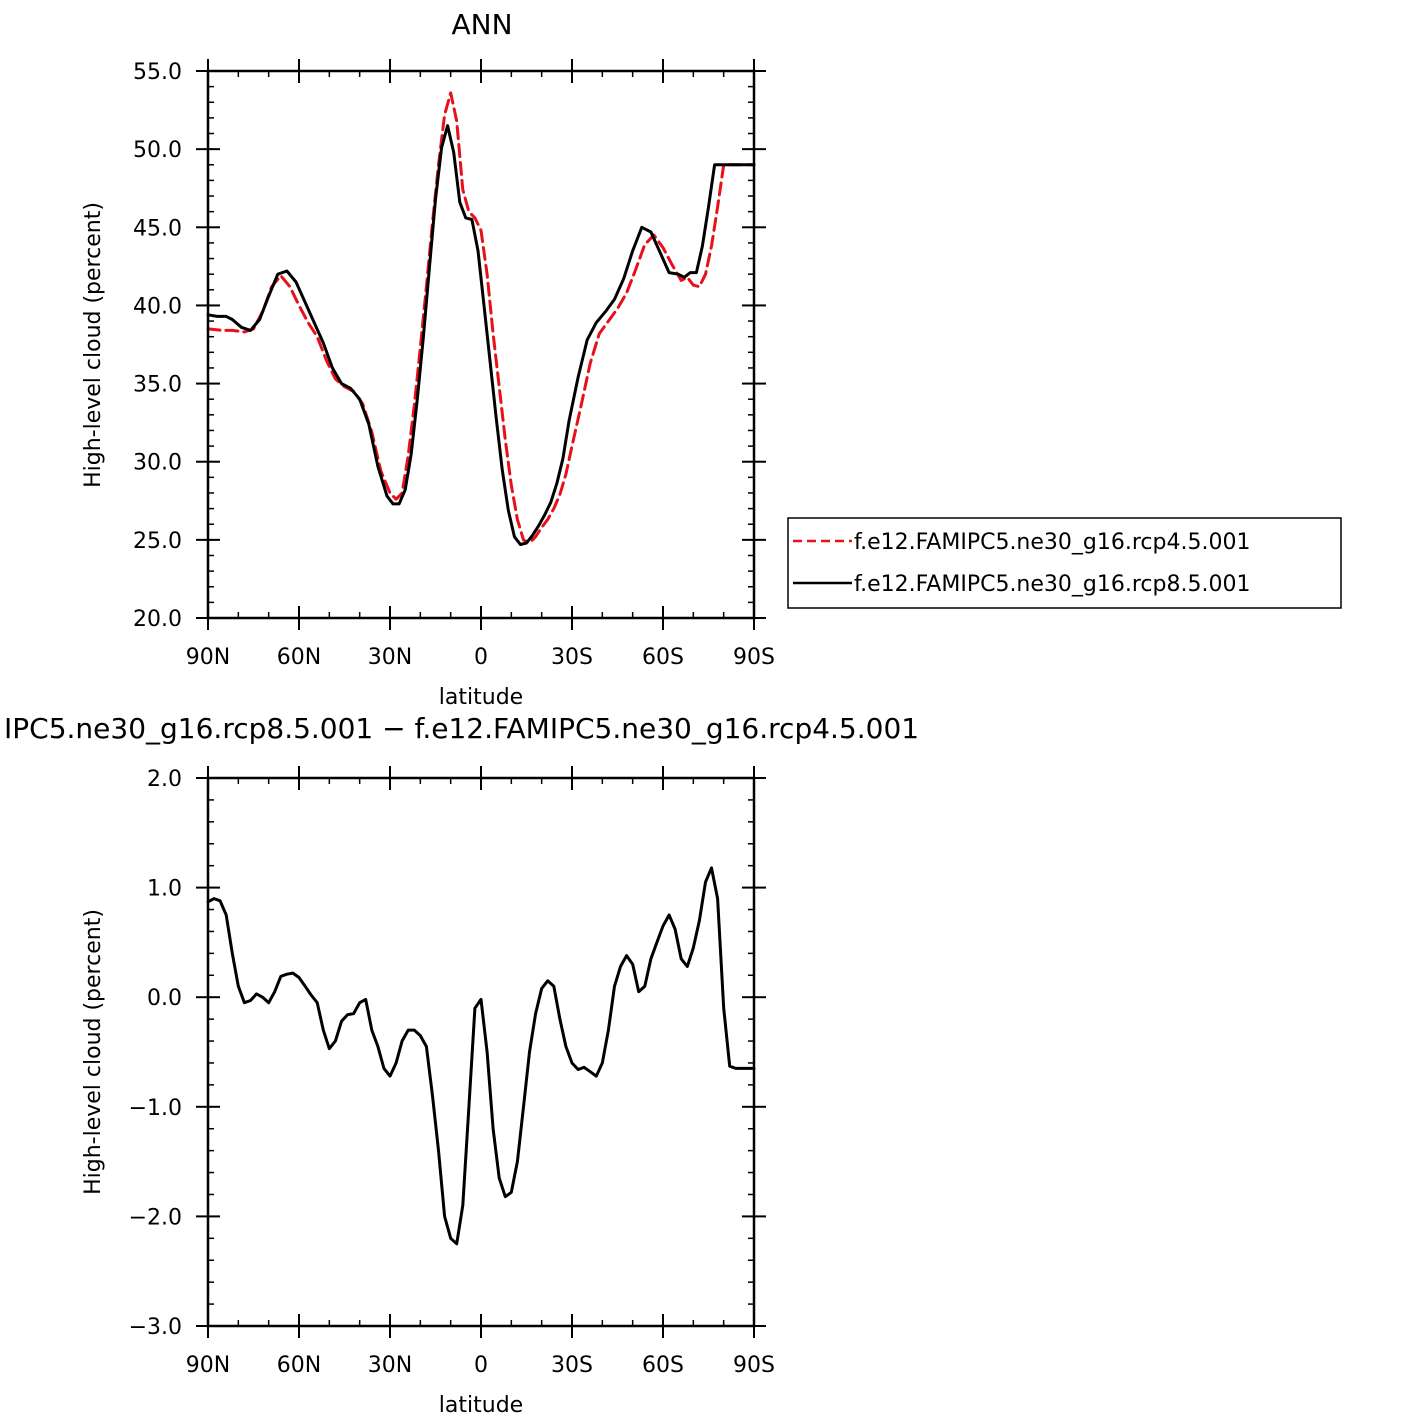 The width and height of the screenshot is (1422, 1424). I want to click on y-tick-label: −2.0, so click(155, 1217).